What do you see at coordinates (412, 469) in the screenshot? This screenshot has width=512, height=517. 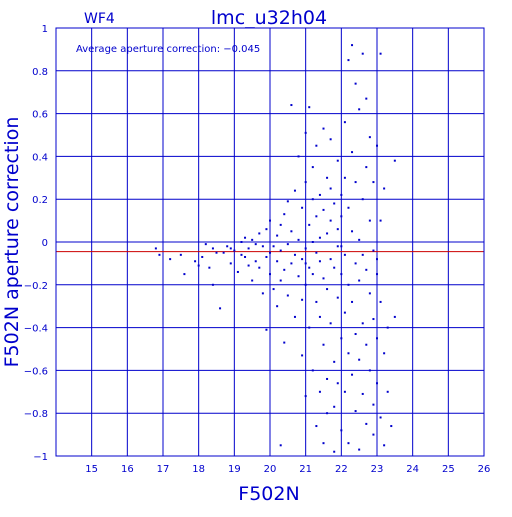 I see `x-tick-label: 24` at bounding box center [412, 469].